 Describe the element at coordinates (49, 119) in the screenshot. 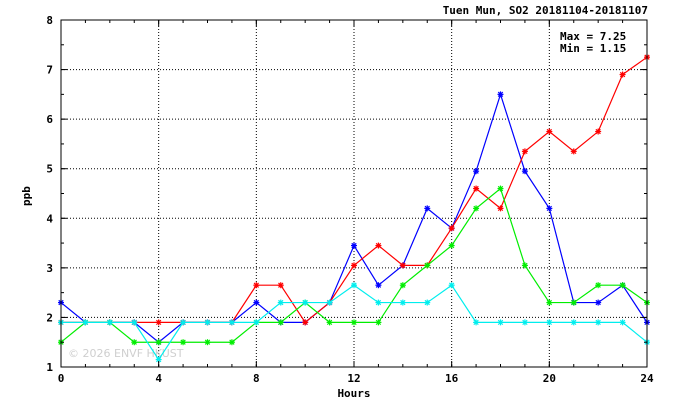

I see `y-tick-label: 6` at that location.